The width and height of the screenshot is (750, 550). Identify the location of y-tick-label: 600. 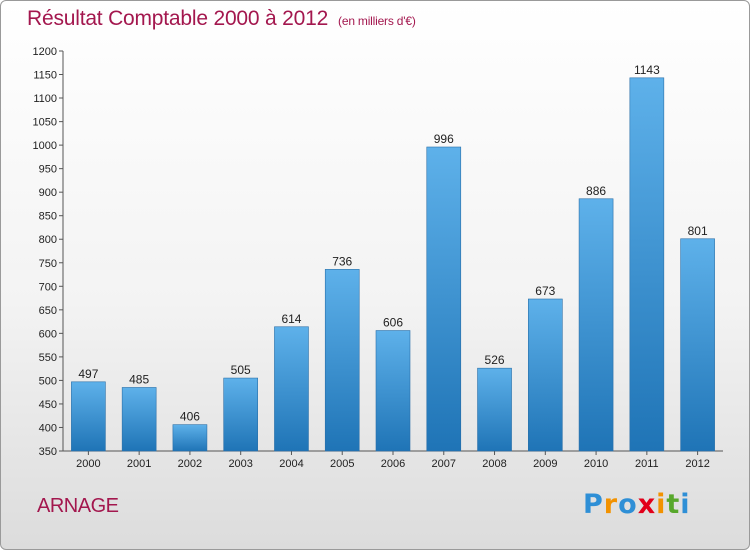
(48, 334).